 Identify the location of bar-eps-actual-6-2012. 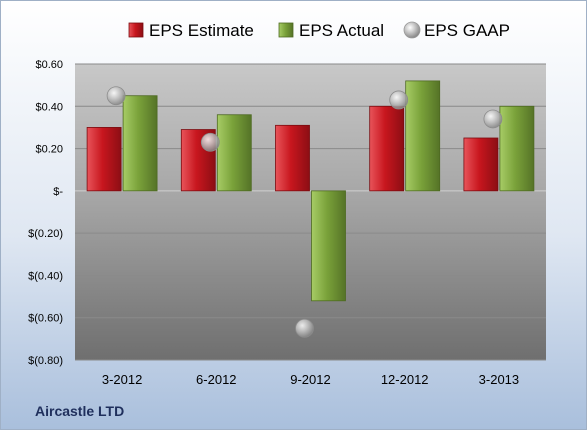
(234, 153).